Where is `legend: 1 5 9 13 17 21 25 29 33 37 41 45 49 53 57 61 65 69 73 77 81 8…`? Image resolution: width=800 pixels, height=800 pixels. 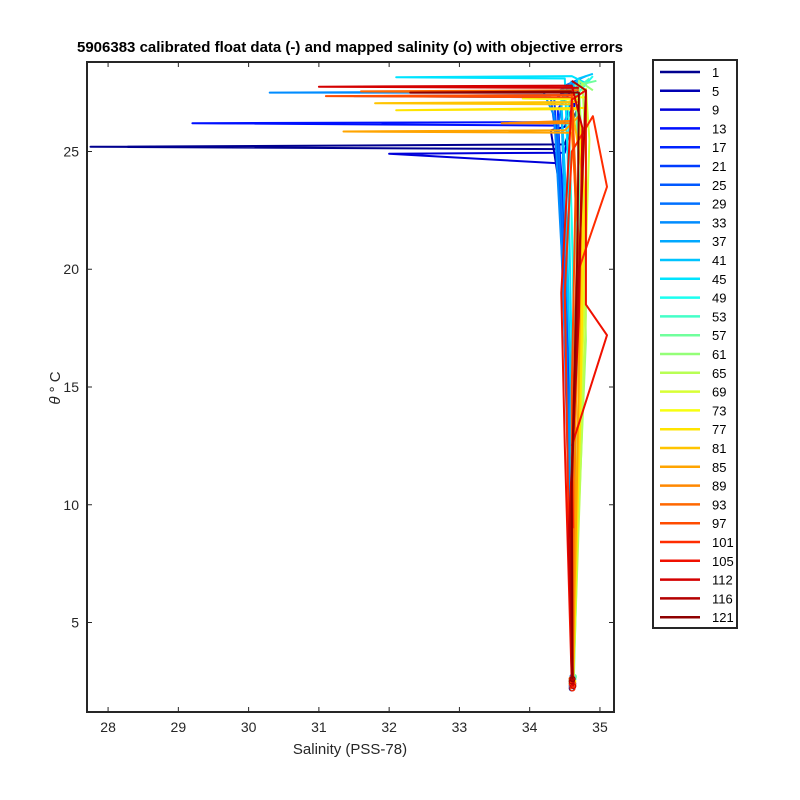 legend: 1 5 9 13 17 21 25 29 33 37 41 45 49 53 57 61 65 69 73 77 81 8… is located at coordinates (695, 344).